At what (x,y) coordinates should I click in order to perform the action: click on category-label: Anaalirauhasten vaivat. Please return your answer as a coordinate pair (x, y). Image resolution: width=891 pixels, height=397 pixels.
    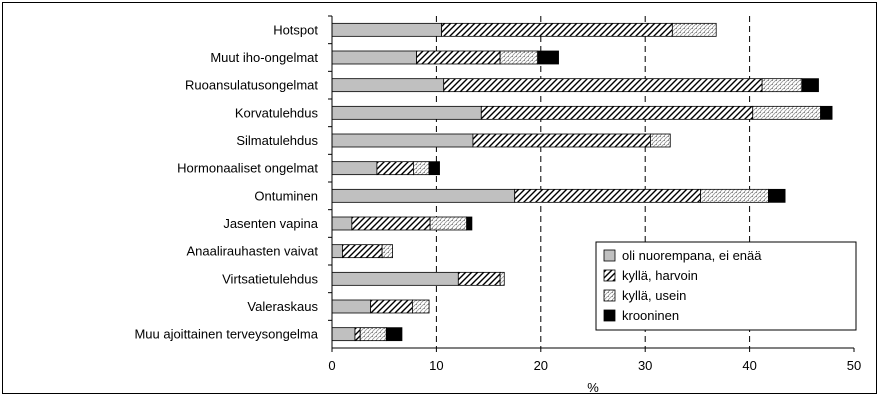
    Looking at the image, I should click on (252, 251).